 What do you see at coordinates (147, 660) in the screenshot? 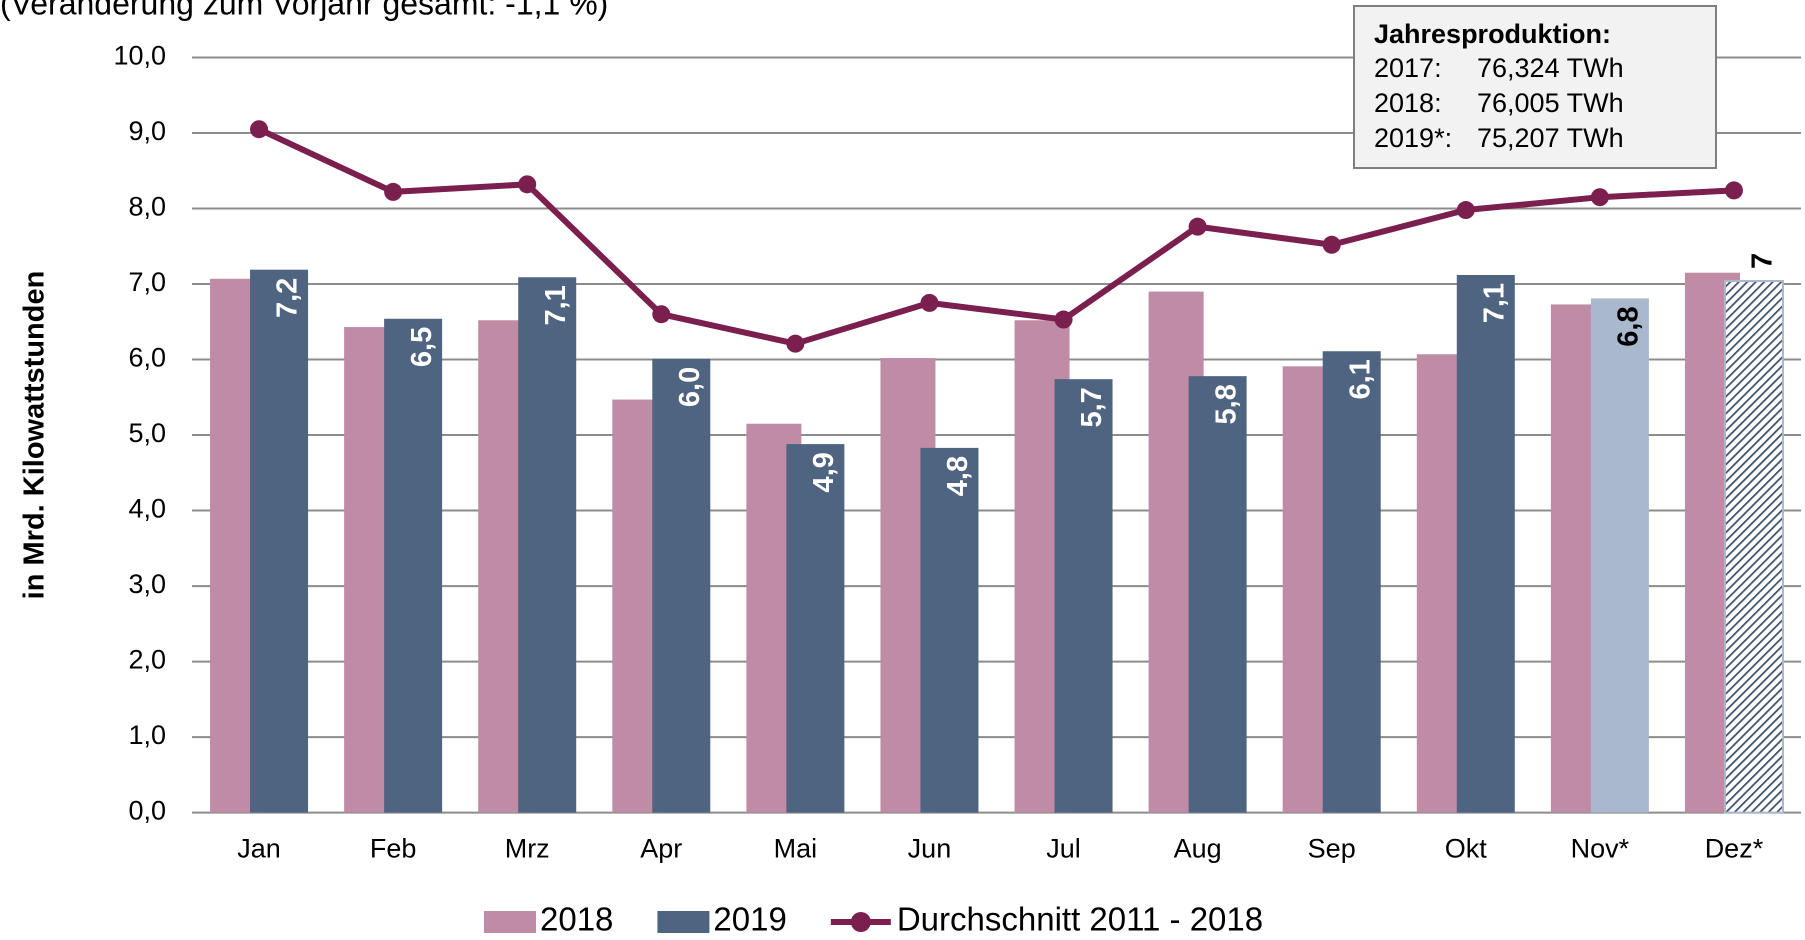
I see `y-tick-label: 2,0` at bounding box center [147, 660].